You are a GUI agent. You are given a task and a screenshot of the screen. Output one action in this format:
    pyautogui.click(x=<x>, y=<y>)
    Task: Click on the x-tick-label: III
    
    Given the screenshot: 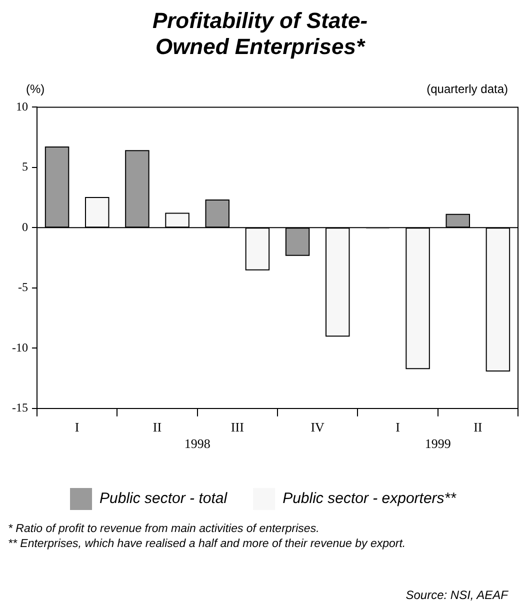 What is the action you would take?
    pyautogui.click(x=237, y=427)
    